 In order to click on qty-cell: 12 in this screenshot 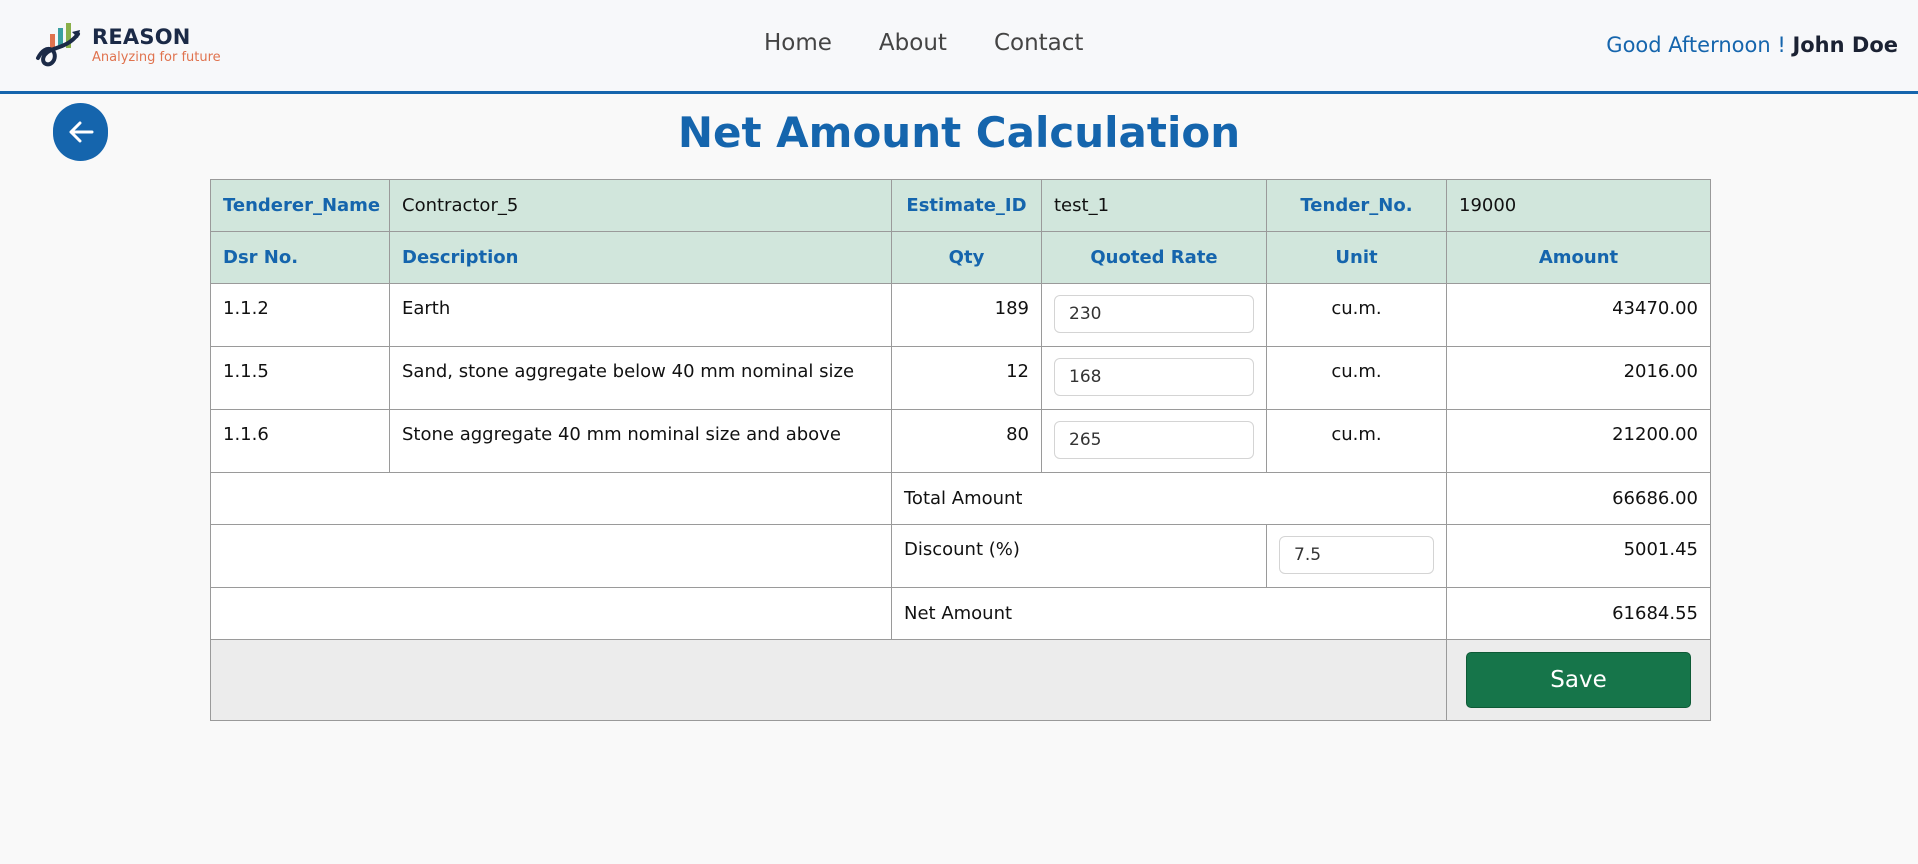, I will do `click(966, 378)`.